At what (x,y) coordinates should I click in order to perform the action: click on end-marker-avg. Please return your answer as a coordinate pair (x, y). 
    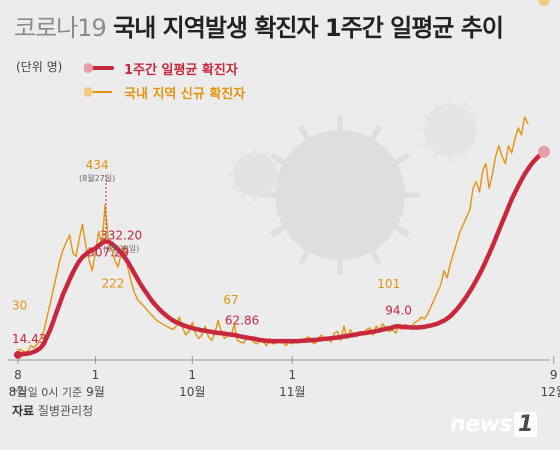
    Looking at the image, I should click on (544, 151).